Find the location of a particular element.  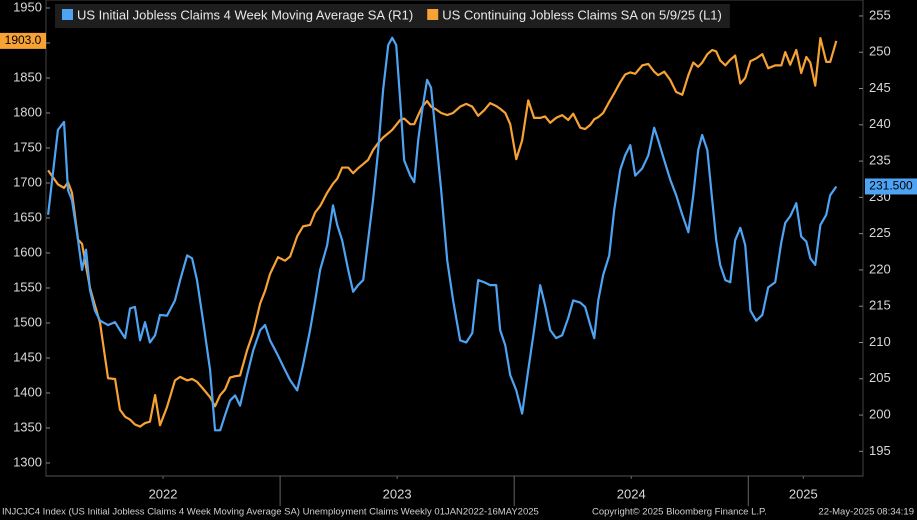

y2-tick-label: 225 is located at coordinates (880, 232).